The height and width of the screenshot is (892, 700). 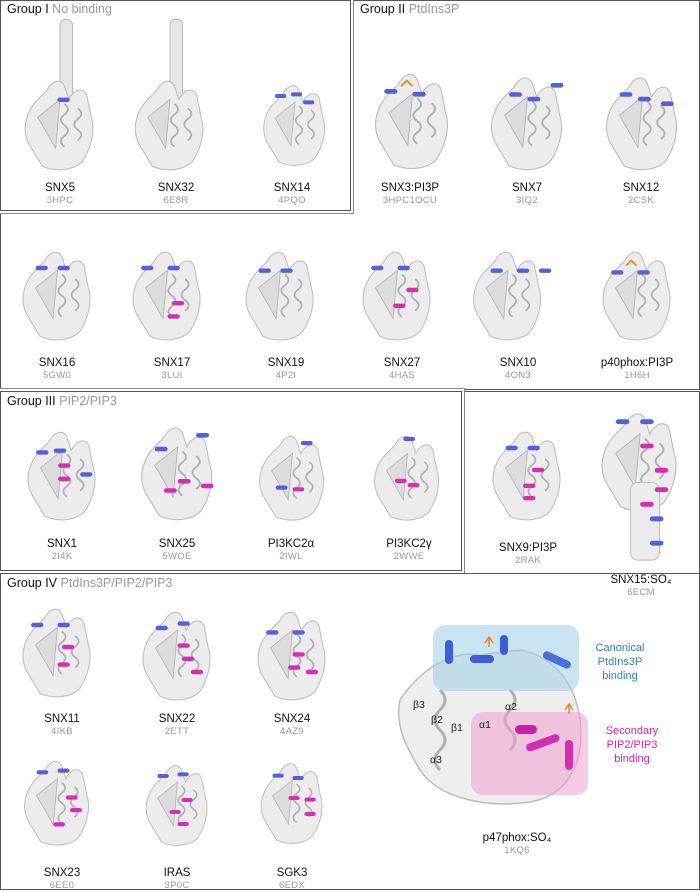 What do you see at coordinates (396, 296) in the screenshot?
I see `structure-snx27` at bounding box center [396, 296].